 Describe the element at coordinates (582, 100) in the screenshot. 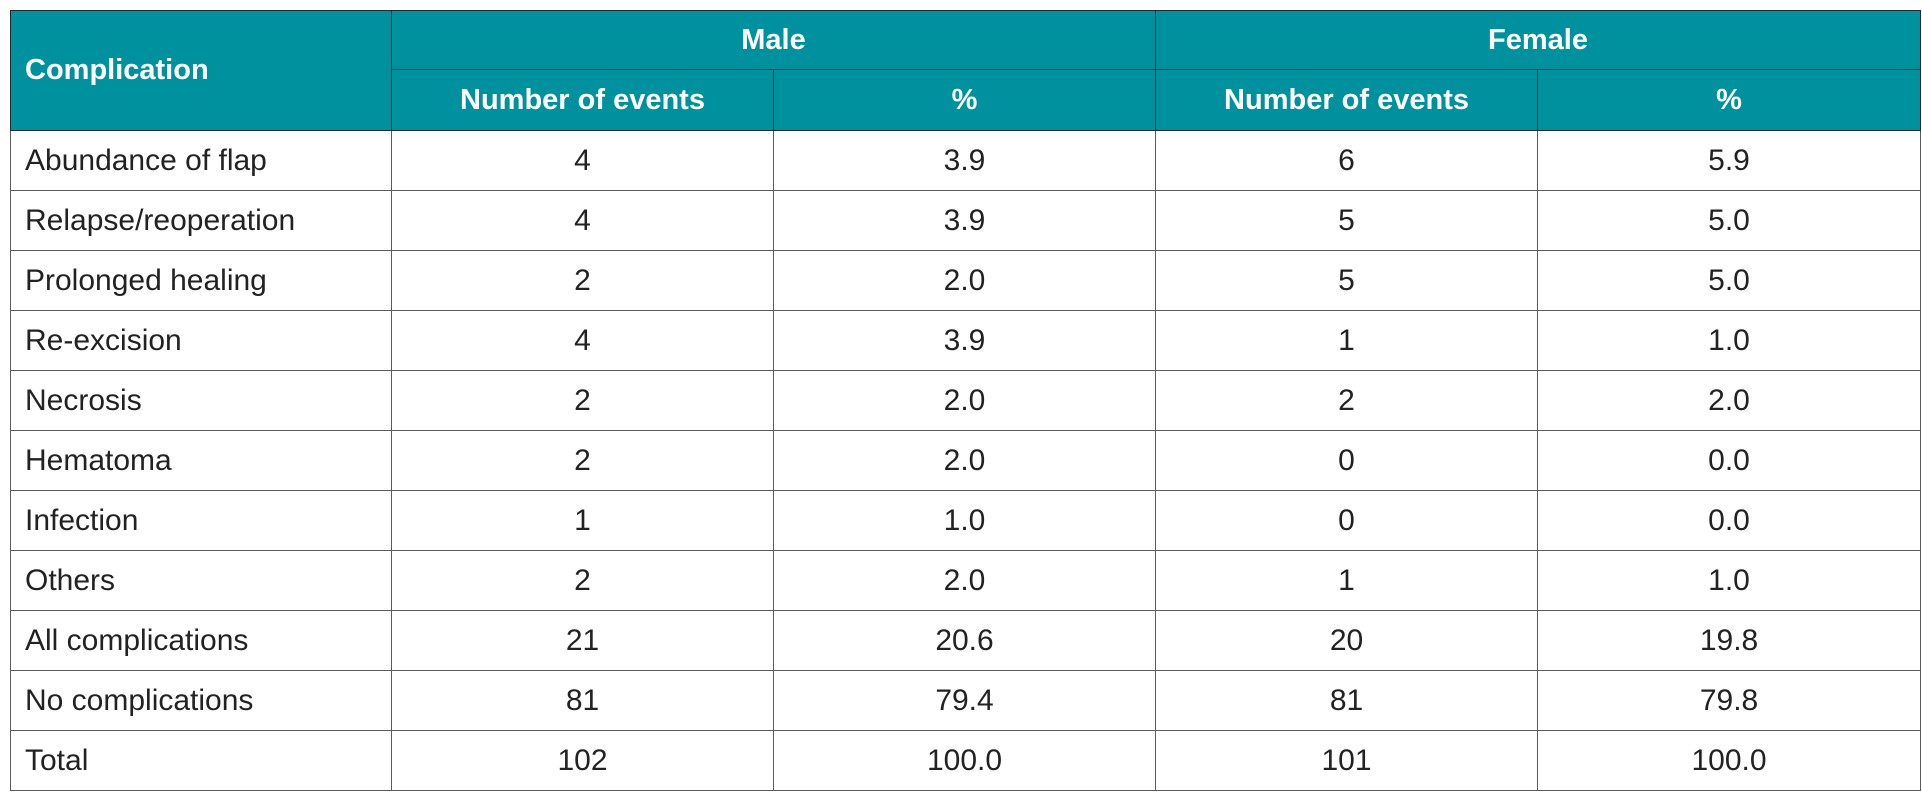

I see `header-male-number-of-events: Number of events` at that location.